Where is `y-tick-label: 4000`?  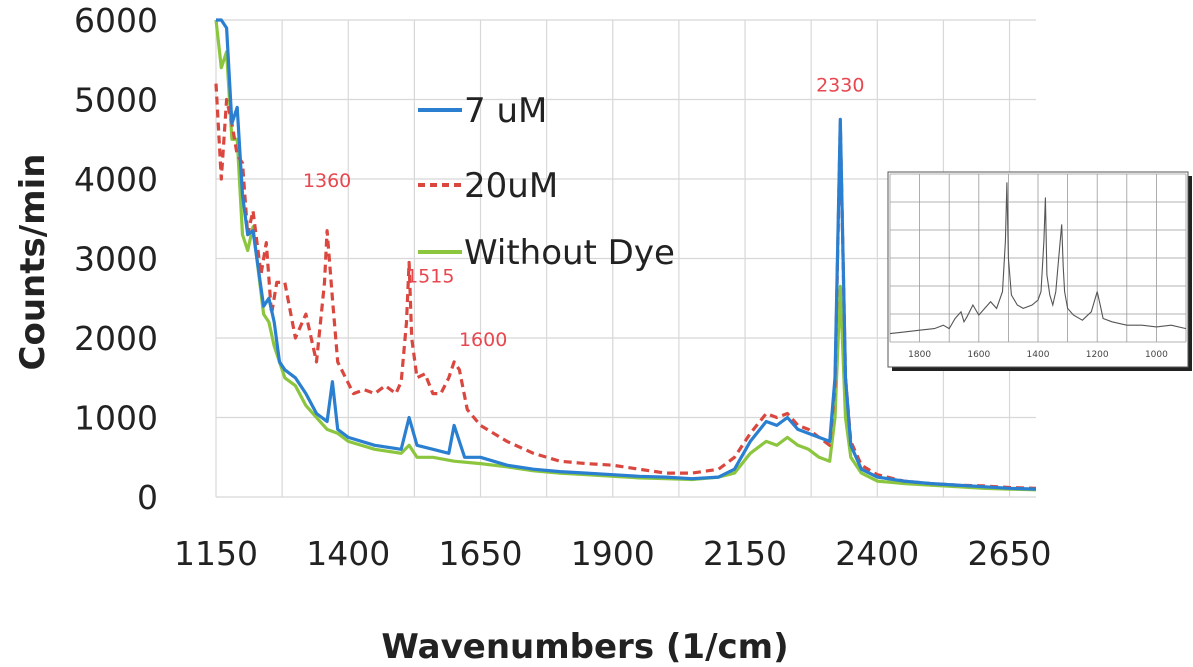 y-tick-label: 4000 is located at coordinates (116, 179).